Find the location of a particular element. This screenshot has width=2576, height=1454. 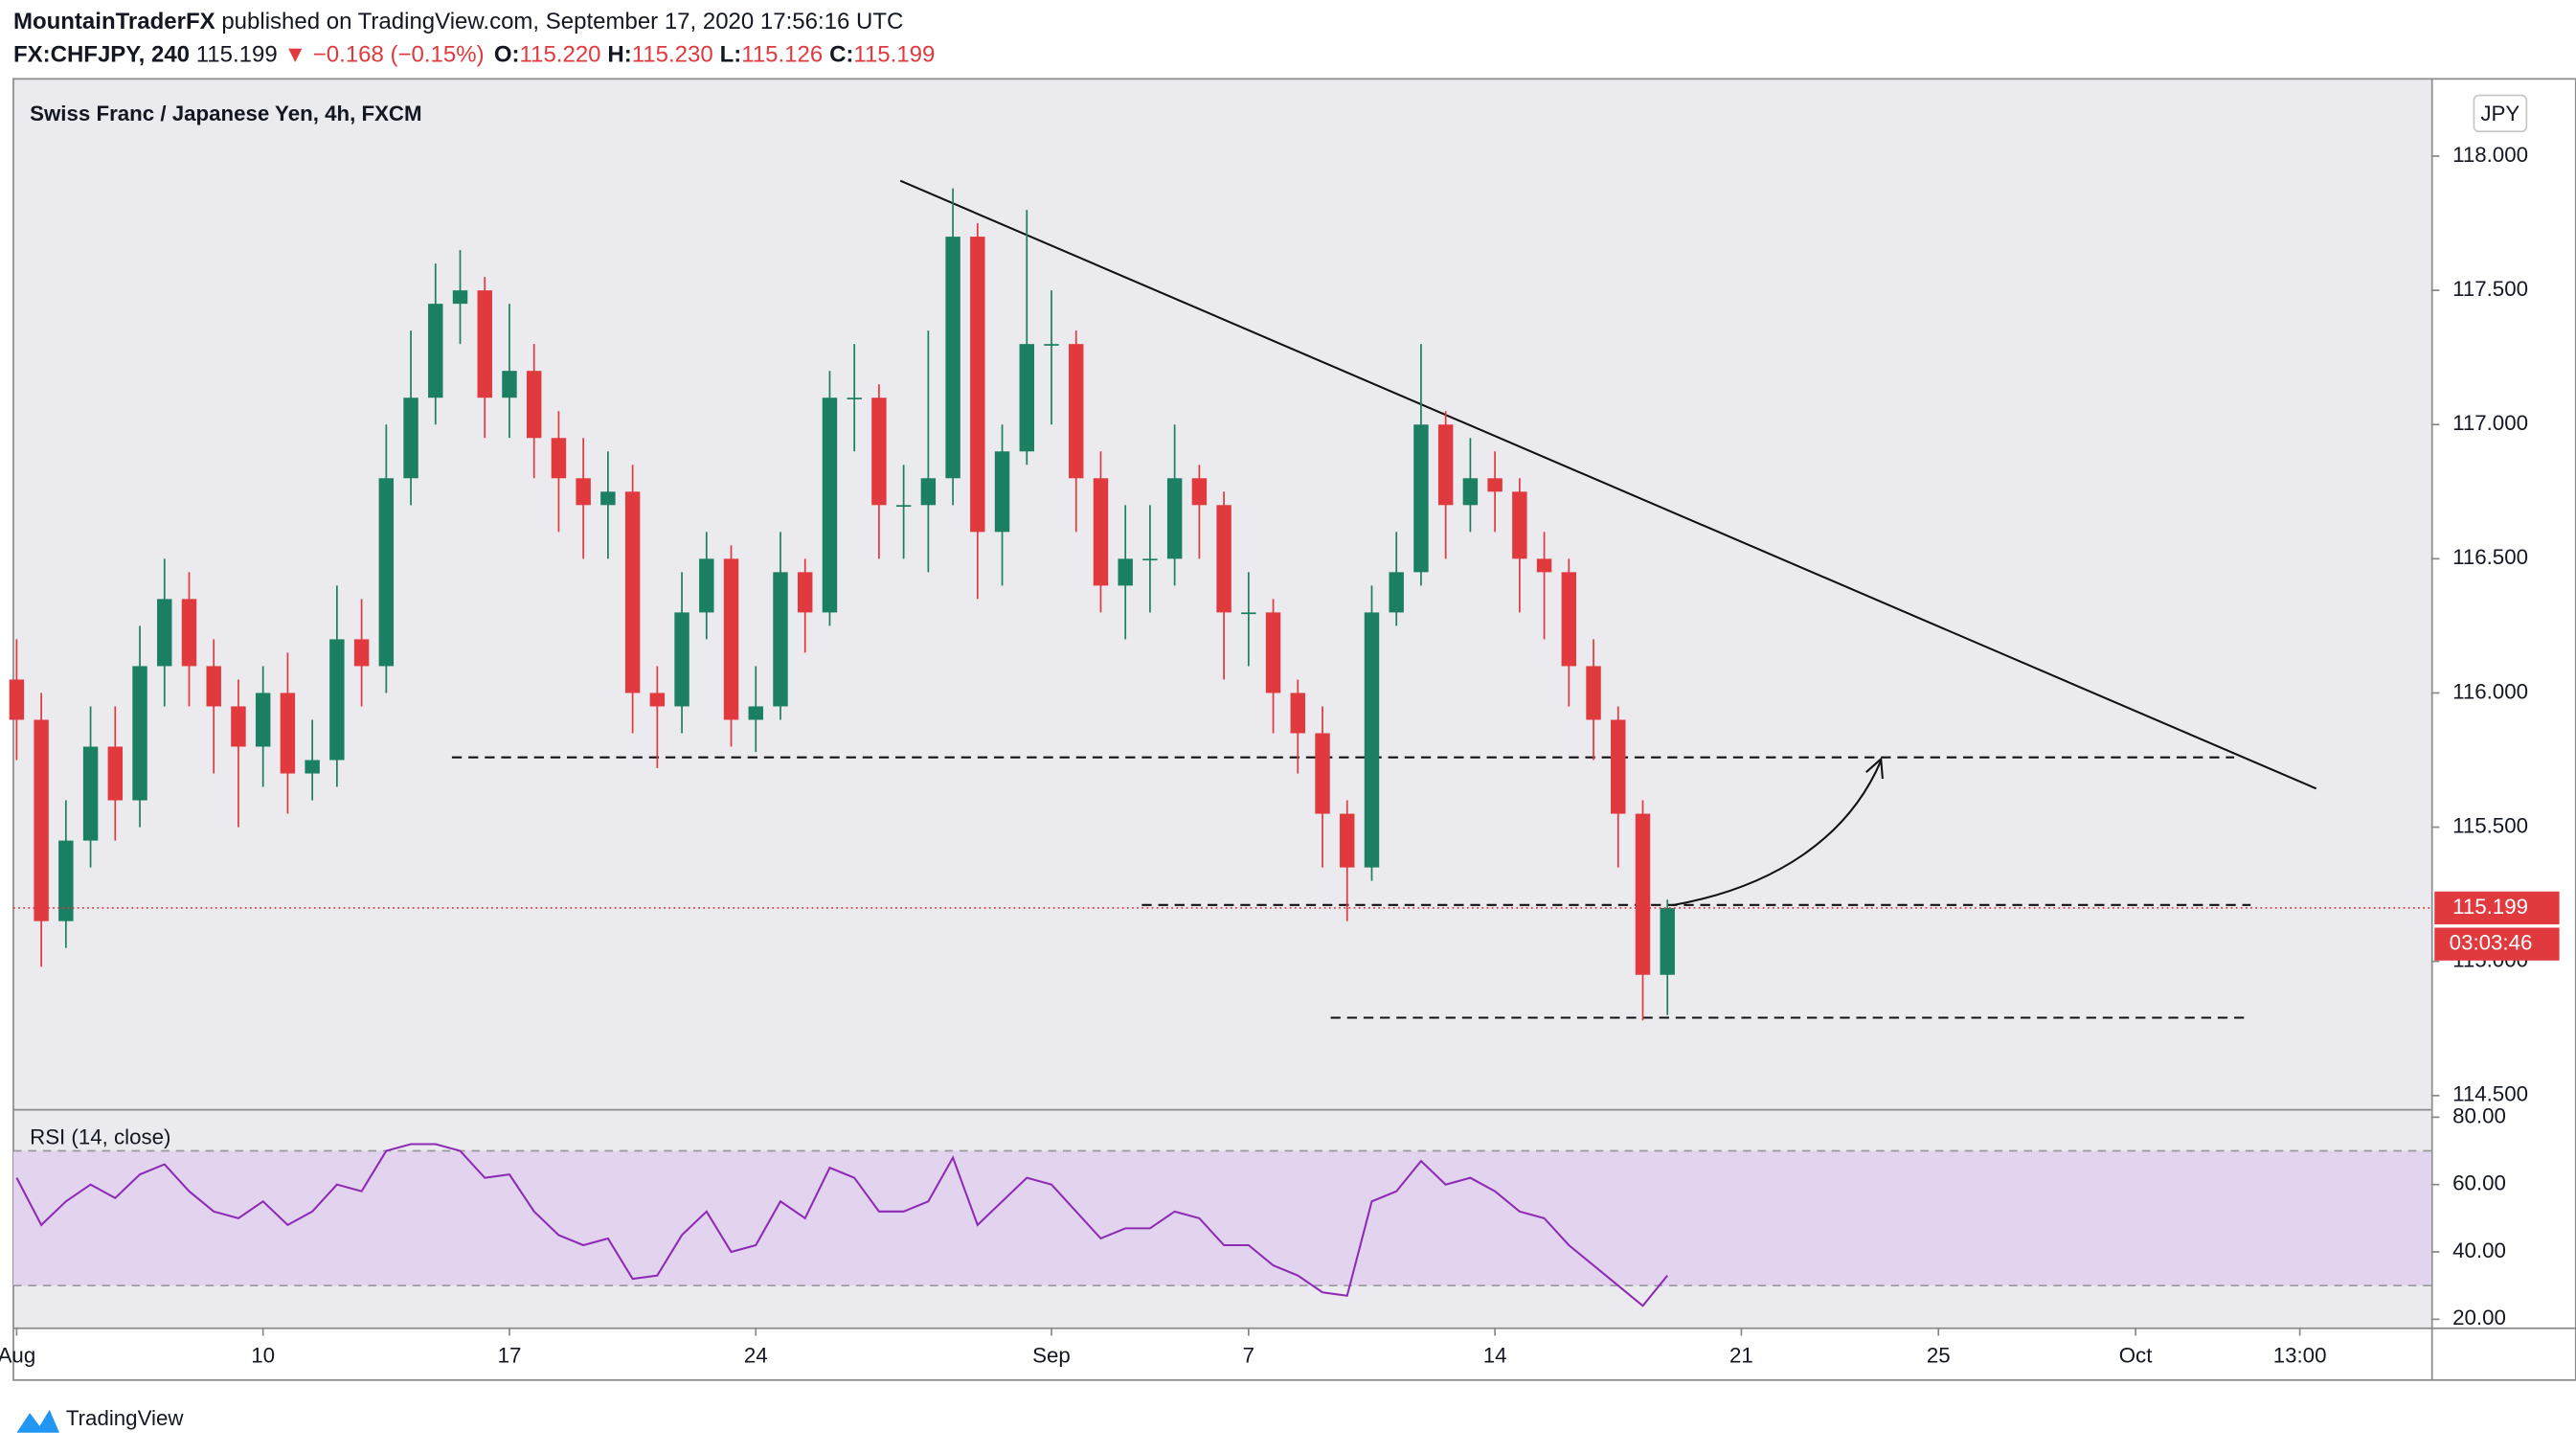

rsi-tick-label: 60.00 is located at coordinates (2479, 1183).